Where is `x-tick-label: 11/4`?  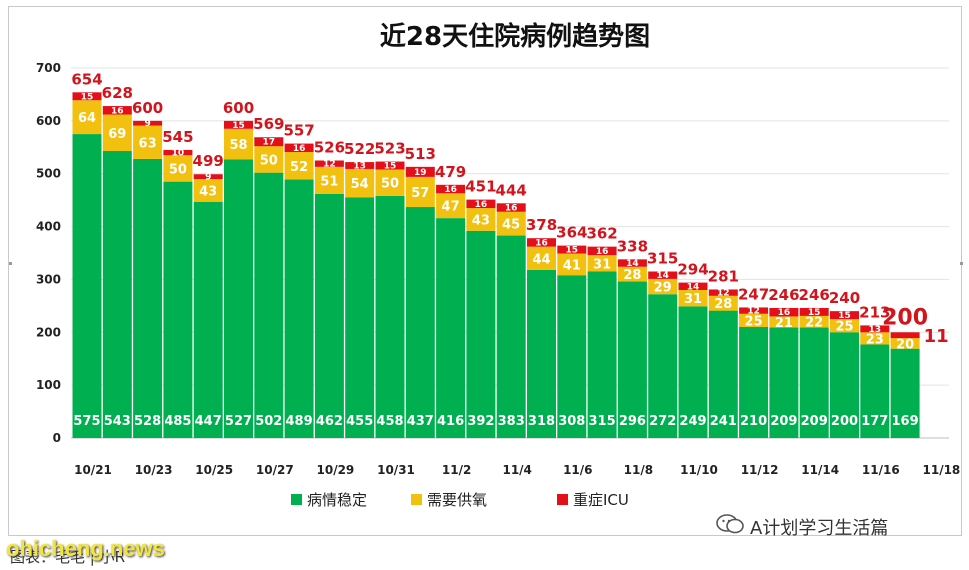 x-tick-label: 11/4 is located at coordinates (516, 470).